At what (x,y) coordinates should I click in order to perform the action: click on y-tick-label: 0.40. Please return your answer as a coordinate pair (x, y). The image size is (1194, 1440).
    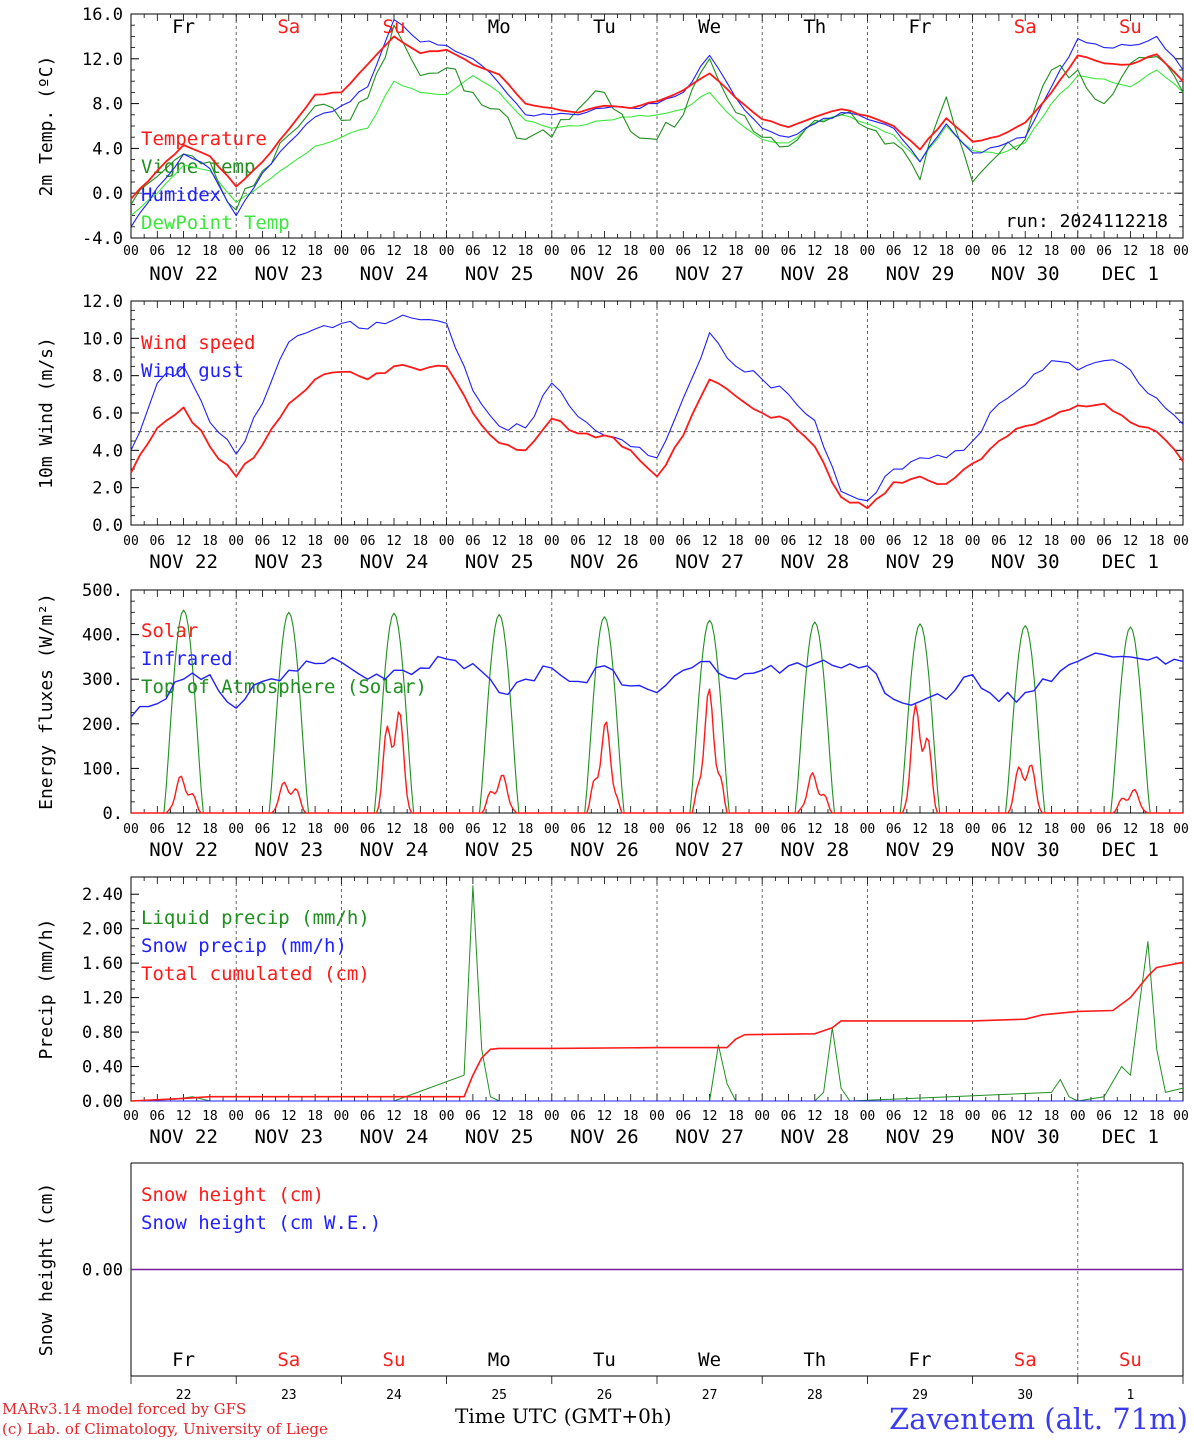
    Looking at the image, I should click on (102, 1068).